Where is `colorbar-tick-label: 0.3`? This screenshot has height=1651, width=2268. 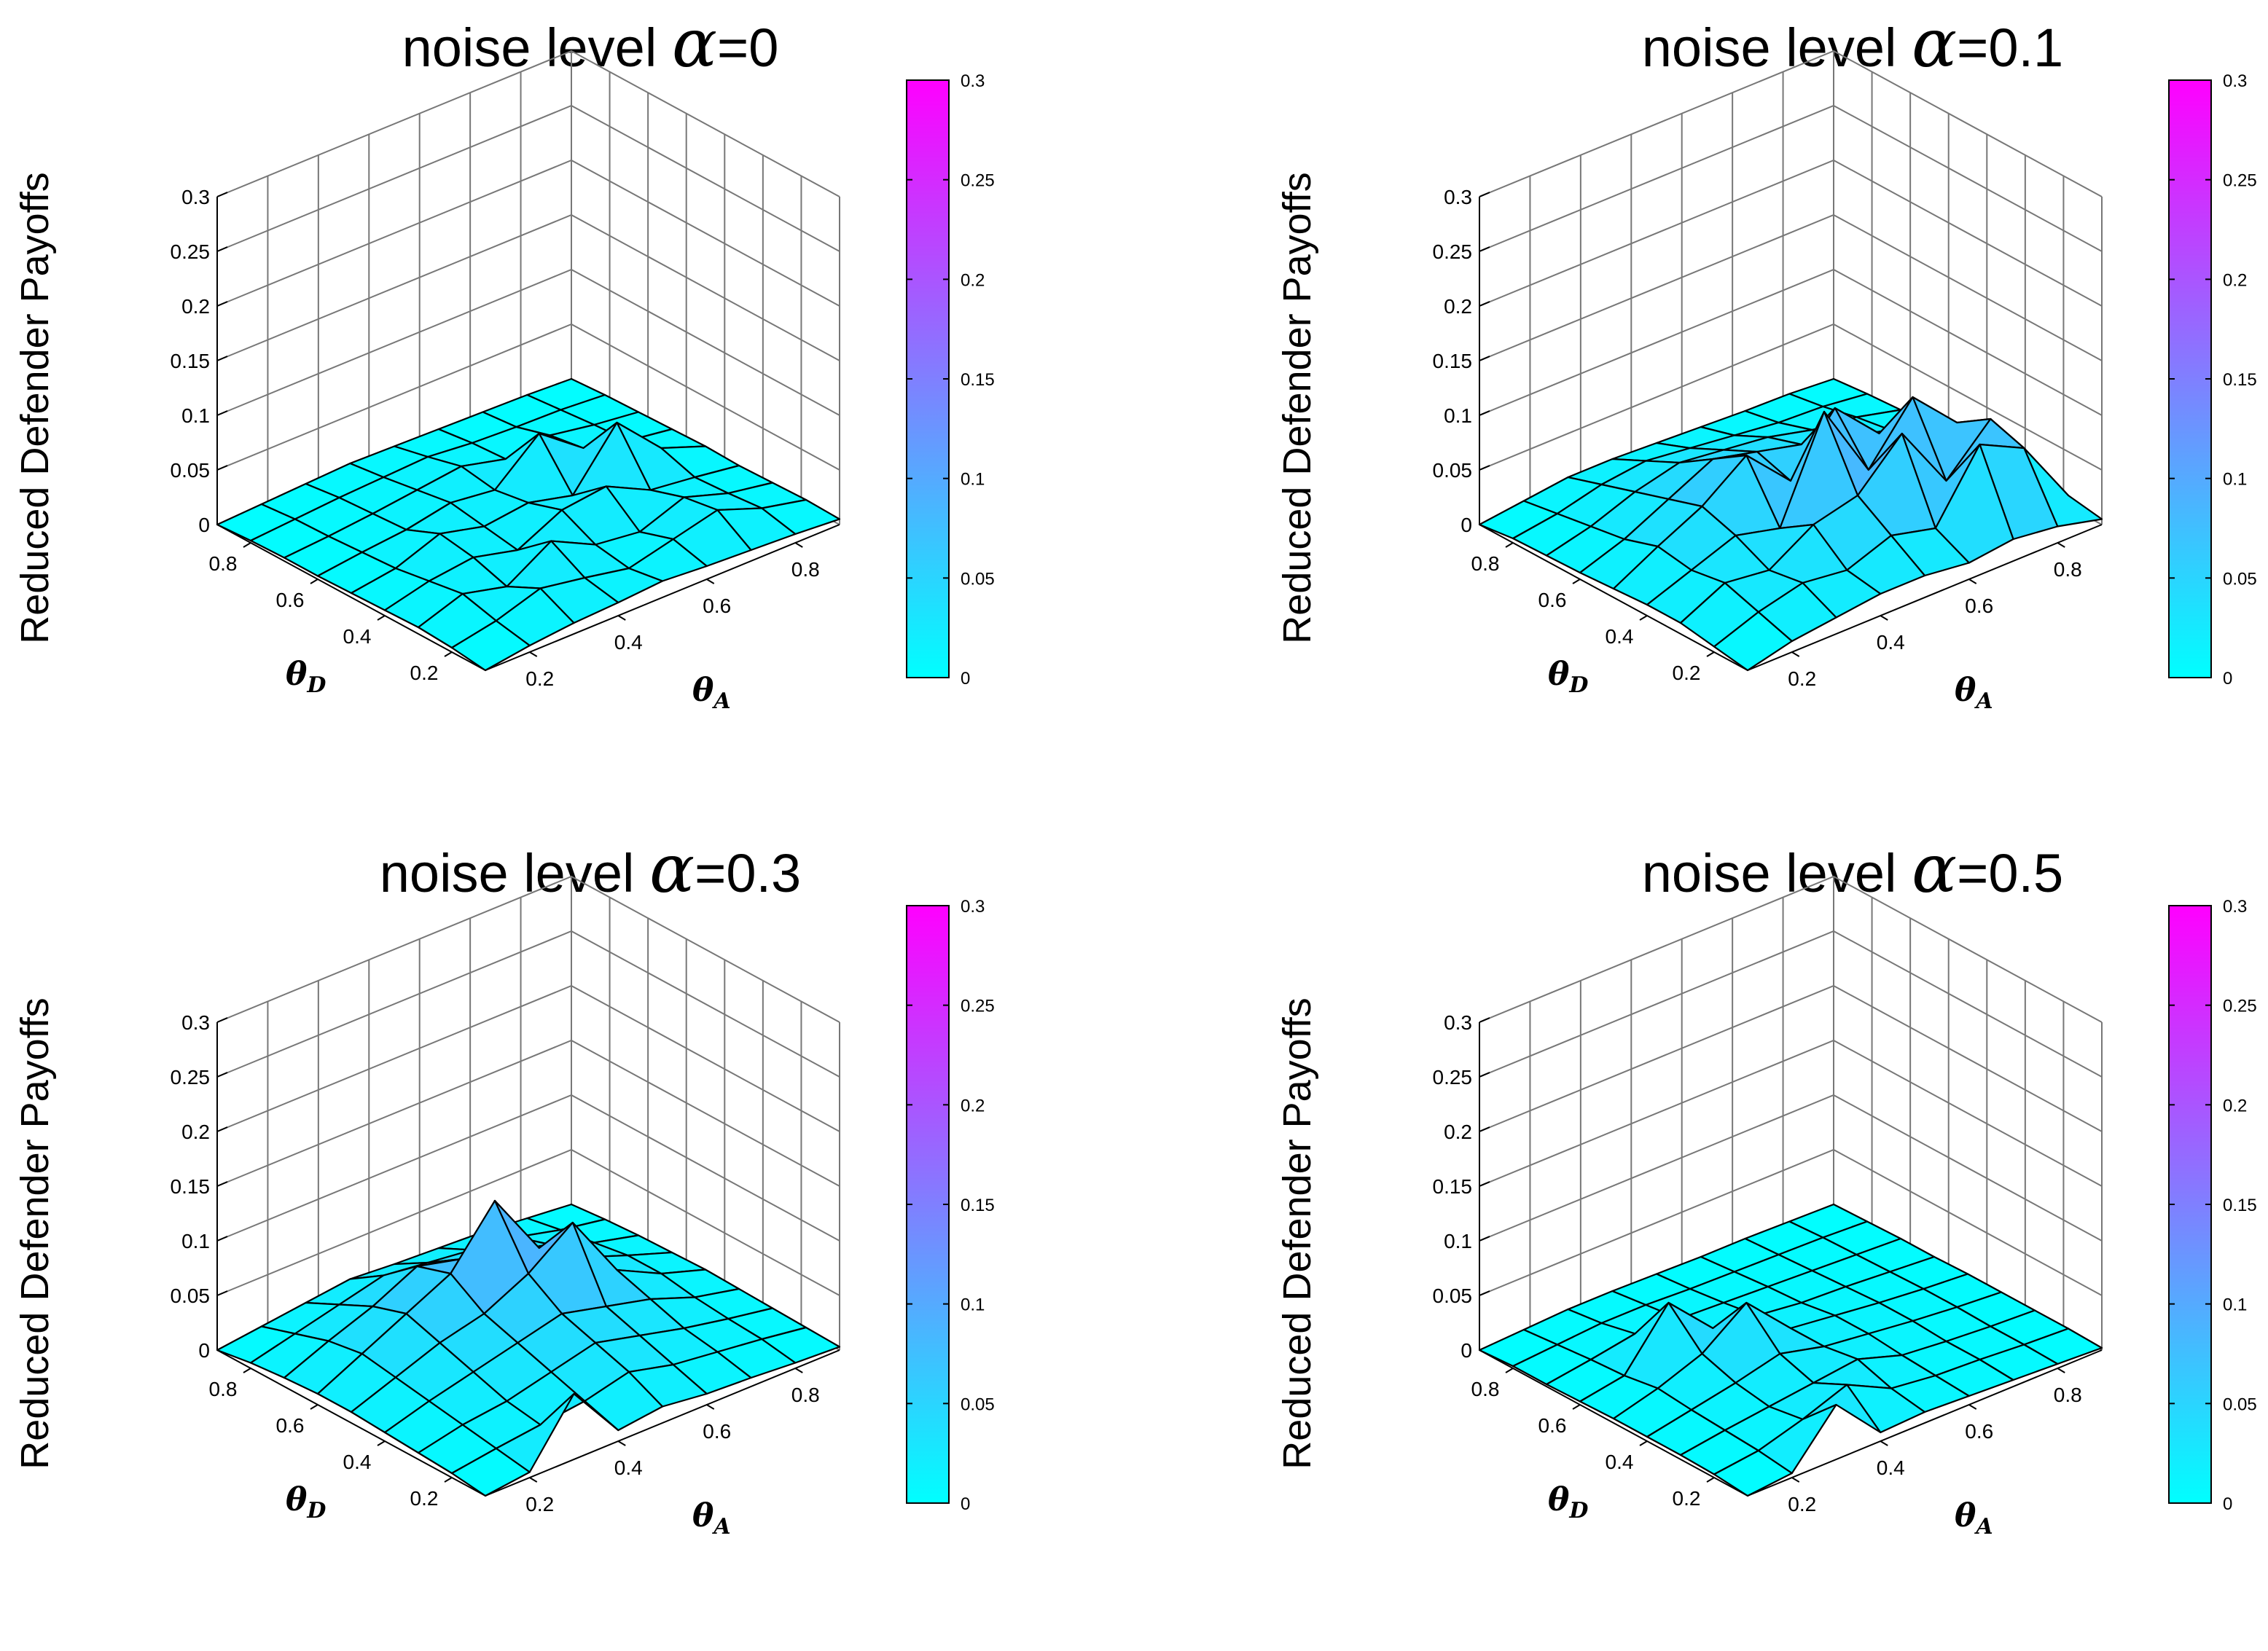 colorbar-tick-label: 0.3 is located at coordinates (2235, 81).